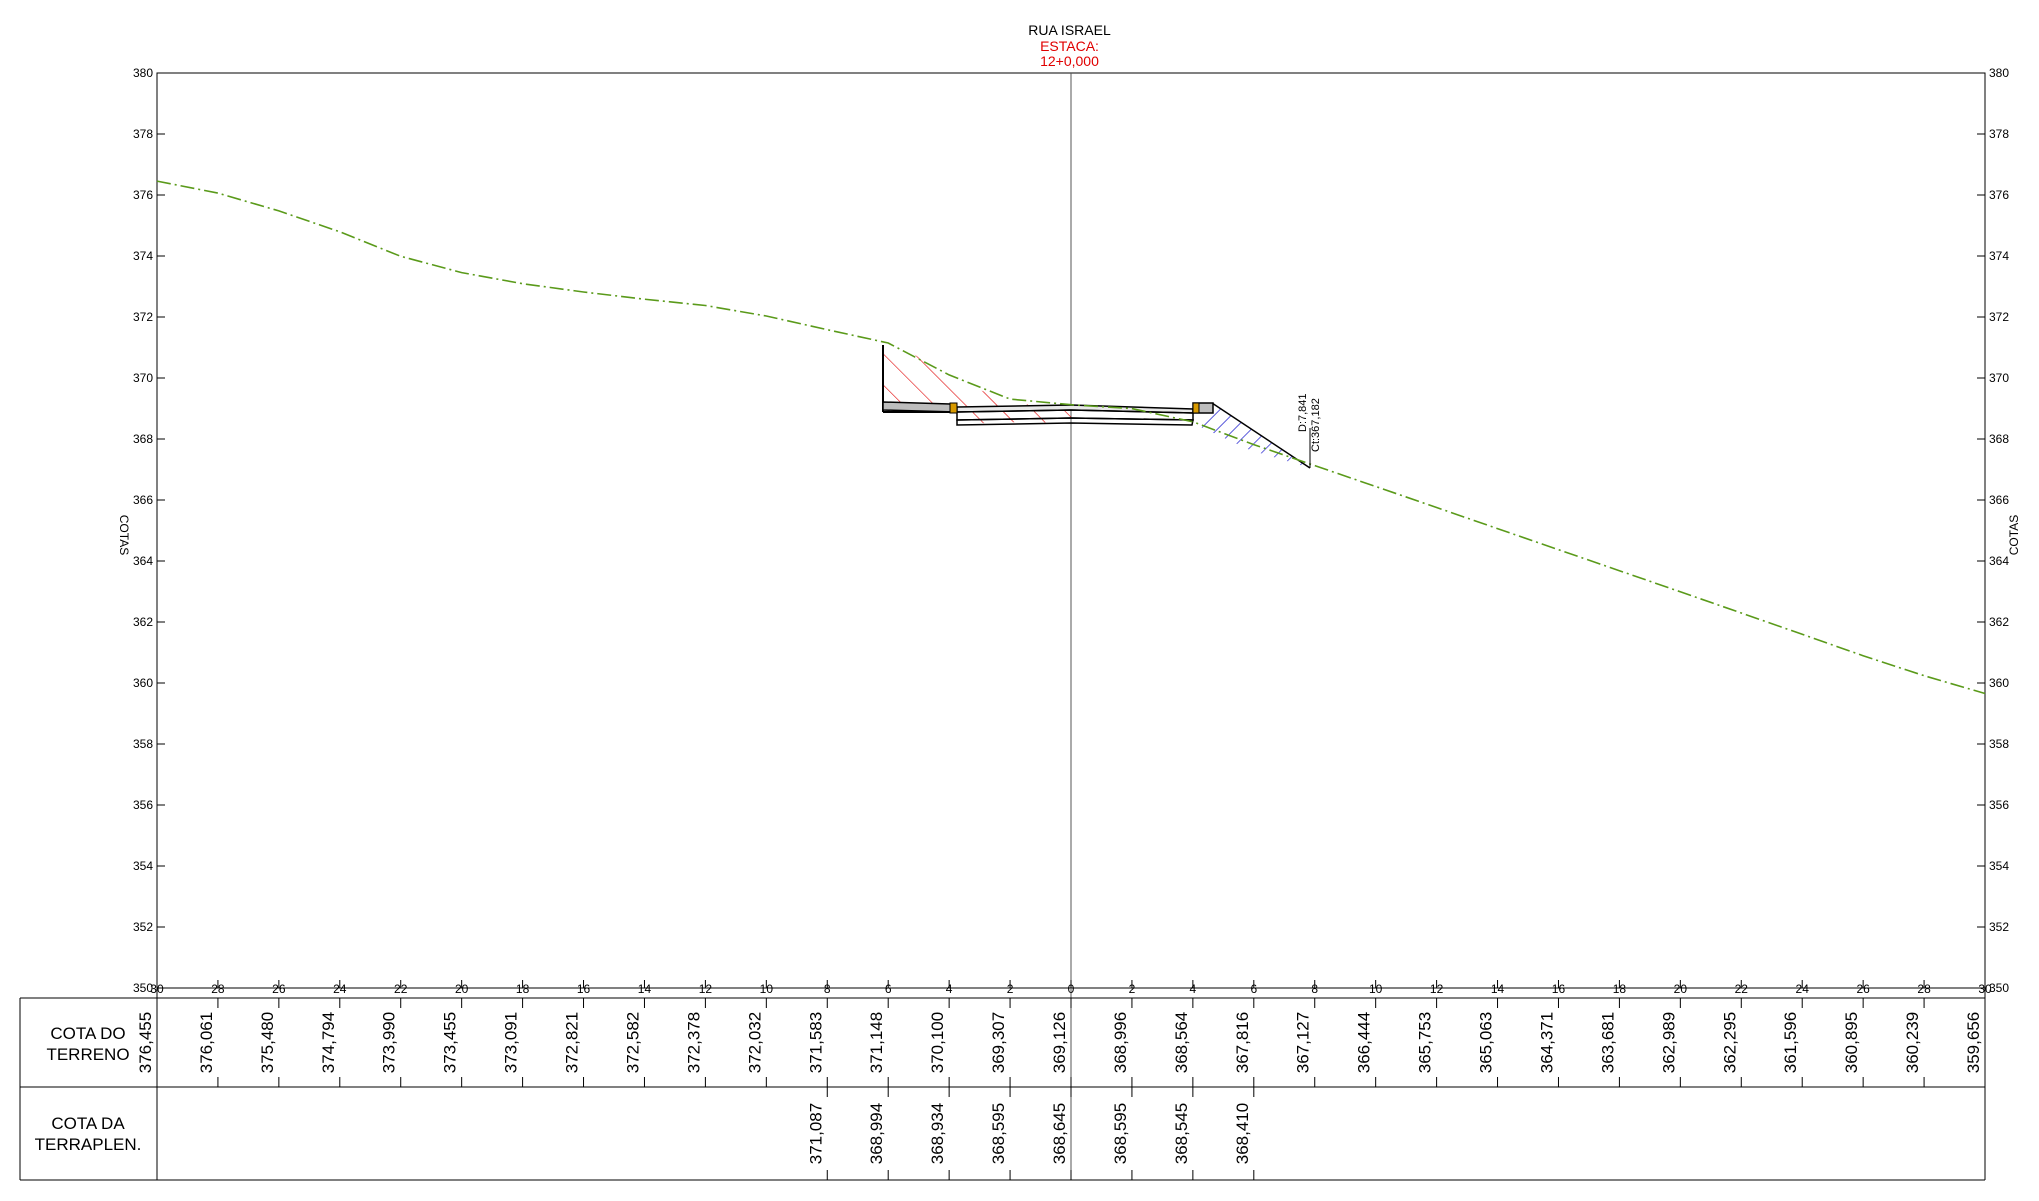 The height and width of the screenshot is (1201, 2039). Describe the element at coordinates (876, 1133) in the screenshot. I see `terraplen-cell: 368,994` at that location.